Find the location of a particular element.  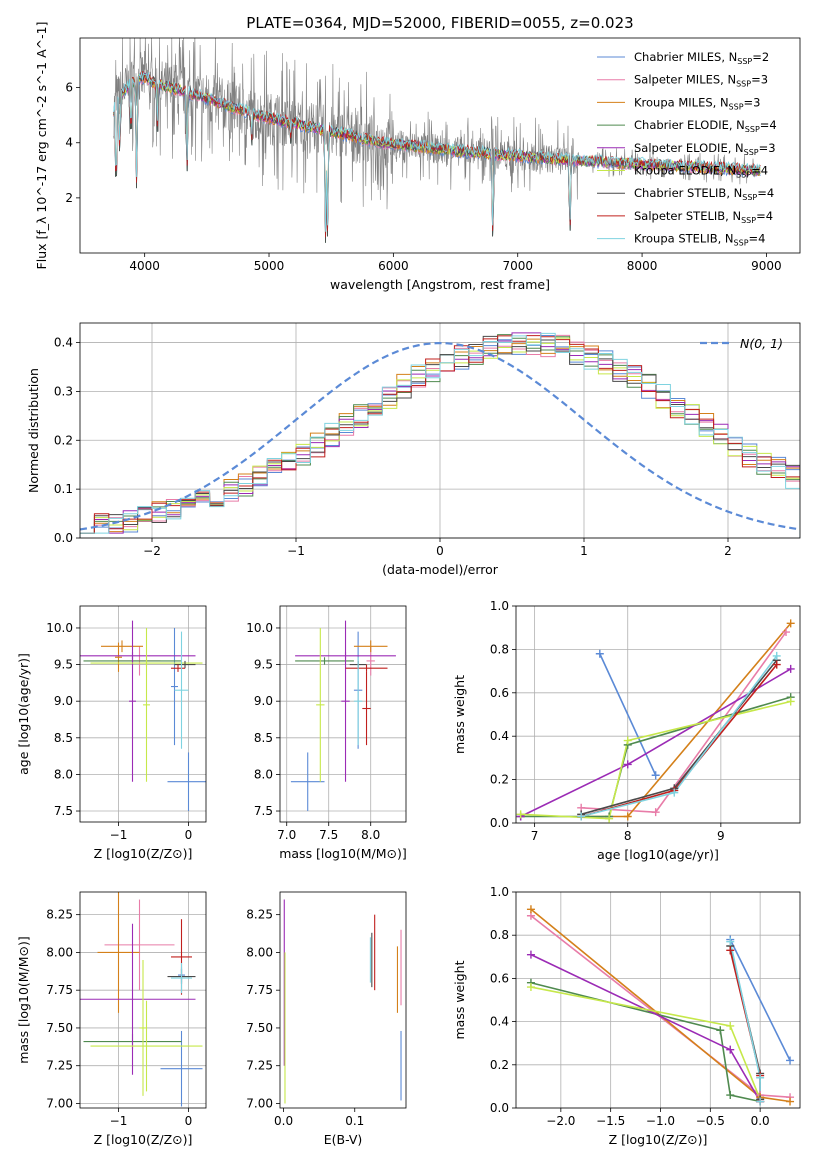

age_vs_mass-marks is located at coordinates (343, 716).